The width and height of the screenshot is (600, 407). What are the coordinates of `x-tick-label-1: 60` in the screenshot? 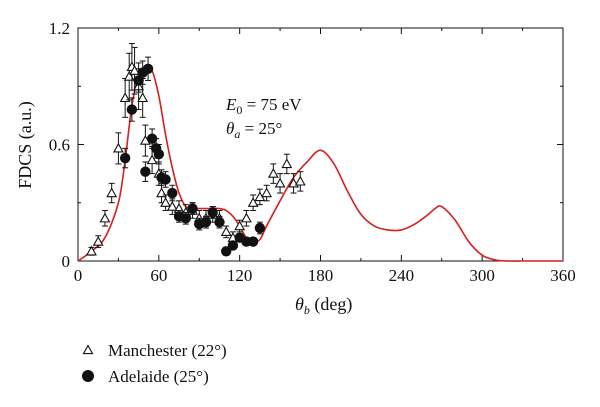 It's located at (158, 275).